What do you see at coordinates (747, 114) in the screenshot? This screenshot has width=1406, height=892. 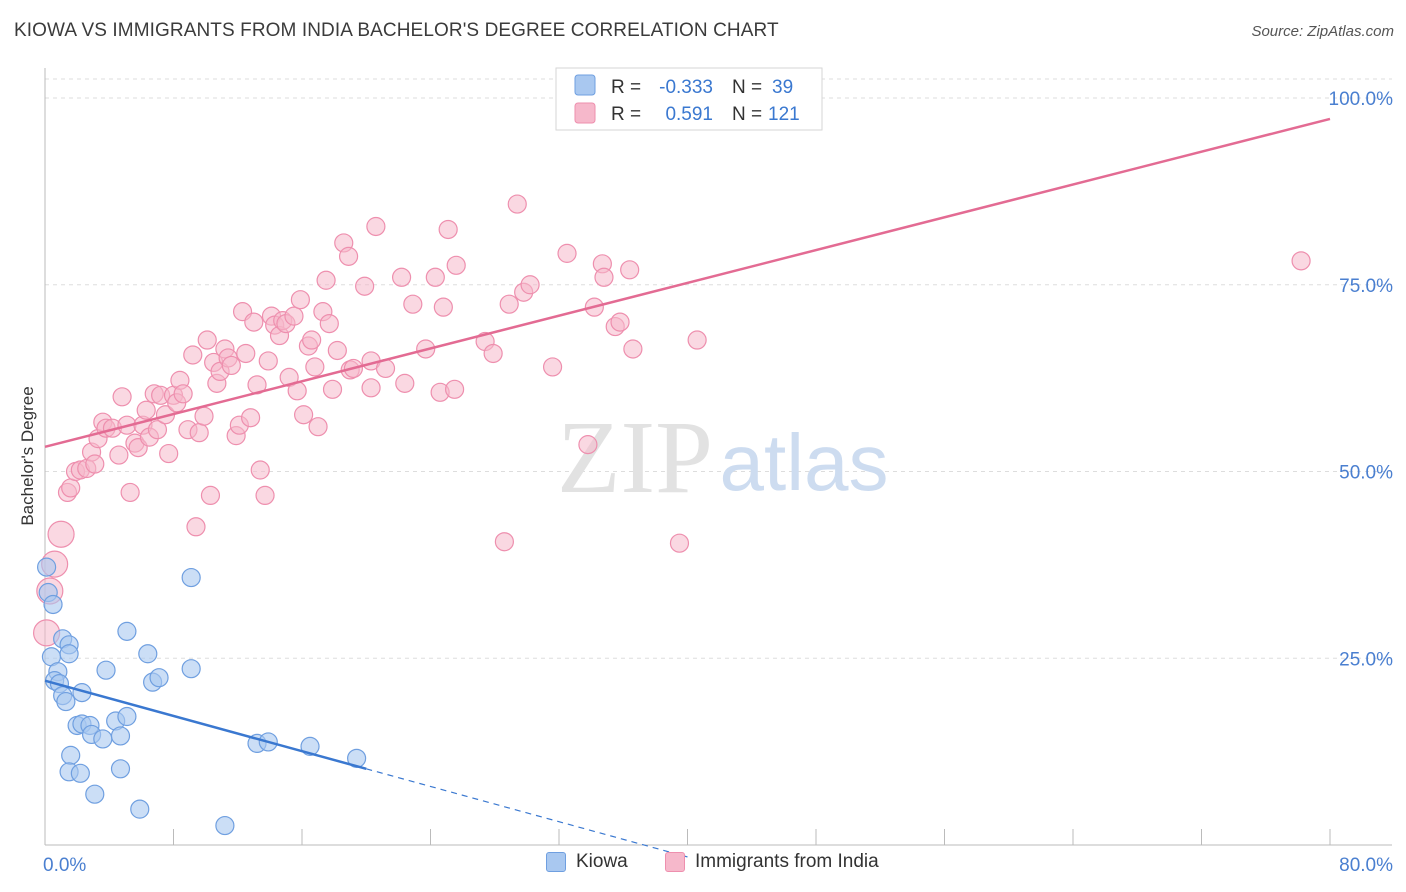 I see `legend-n-label-india: N =` at bounding box center [747, 114].